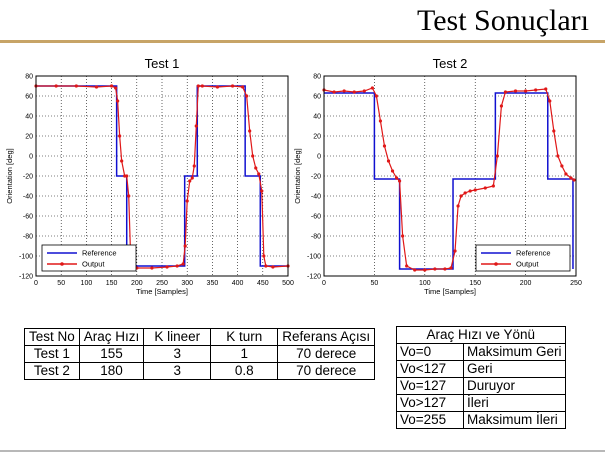 The height and width of the screenshot is (455, 605). I want to click on y-tick-label: -120, so click(314, 277).